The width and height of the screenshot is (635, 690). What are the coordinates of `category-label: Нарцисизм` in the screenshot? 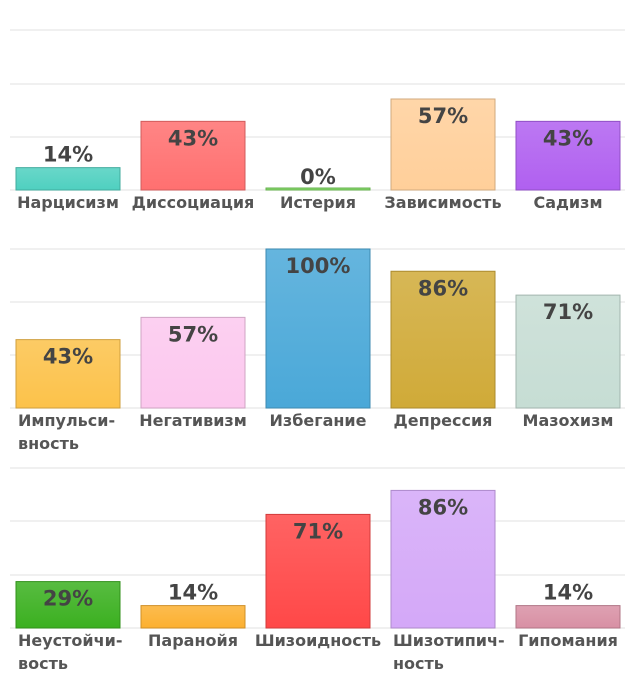 It's located at (68, 202).